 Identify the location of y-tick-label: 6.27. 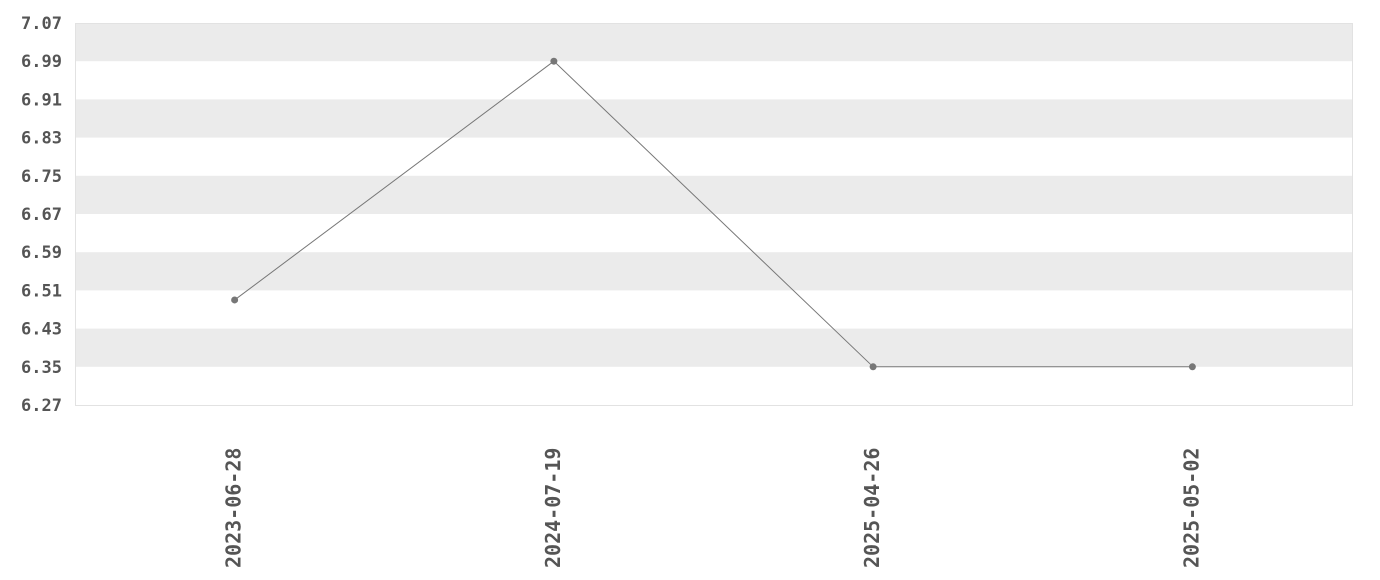
(41, 406).